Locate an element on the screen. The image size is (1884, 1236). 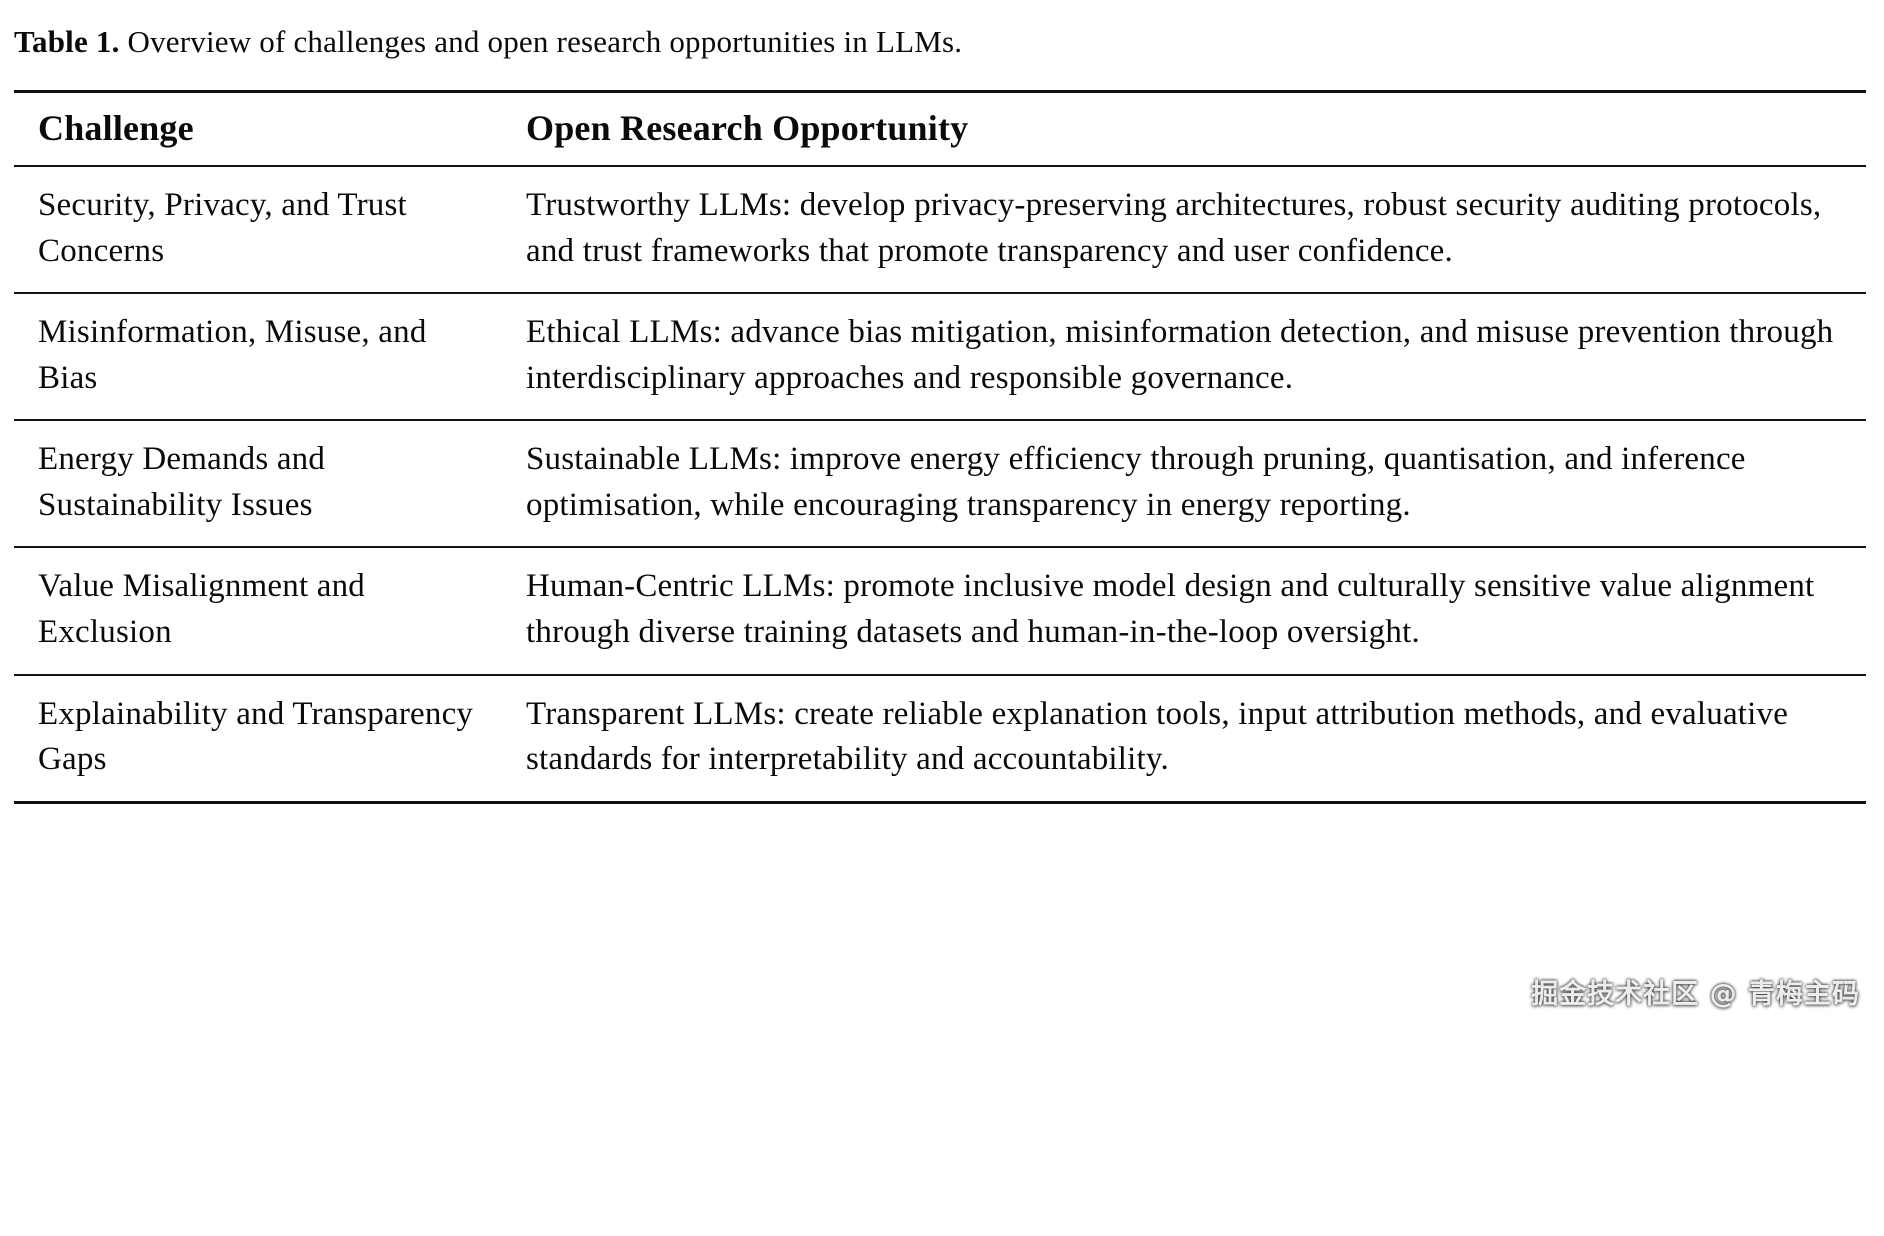
challenge-cell: Energy Demands and Sustainability Issues is located at coordinates (258, 483).